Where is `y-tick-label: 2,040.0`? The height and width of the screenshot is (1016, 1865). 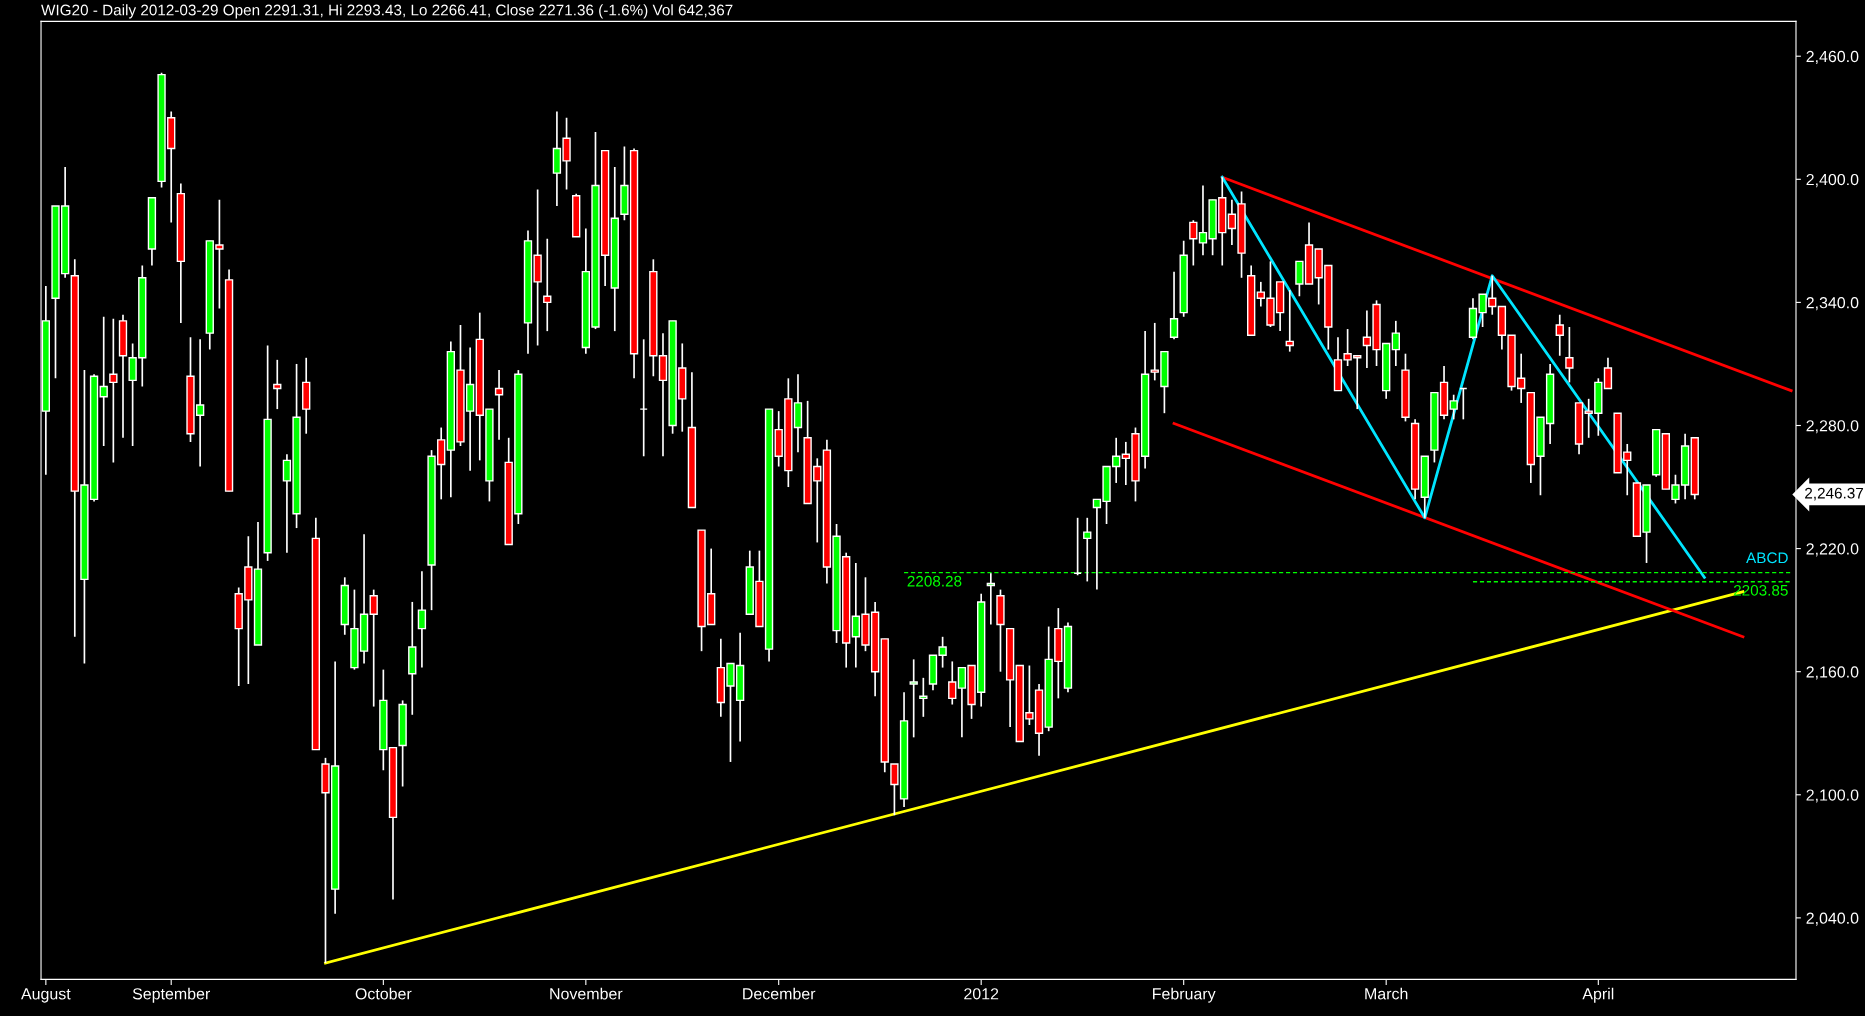
y-tick-label: 2,040.0 is located at coordinates (1832, 919).